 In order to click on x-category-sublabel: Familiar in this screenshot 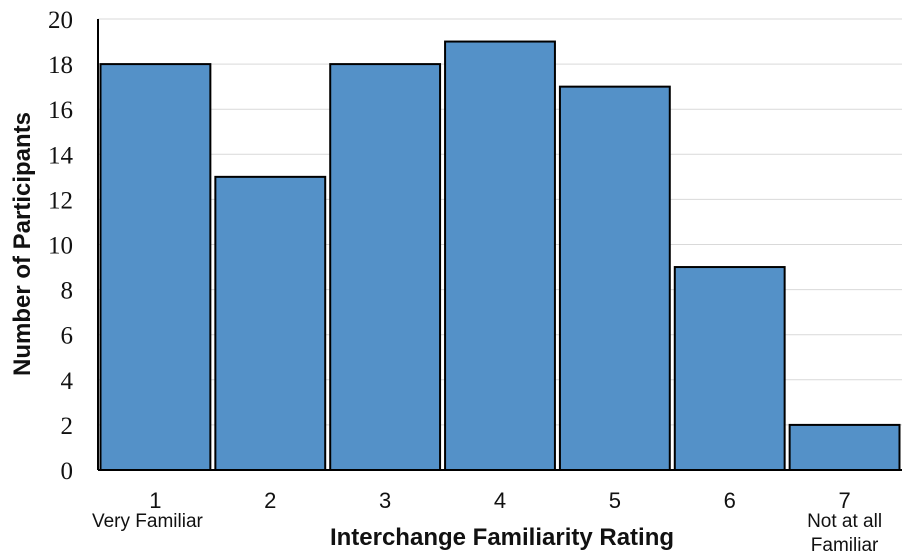, I will do `click(845, 544)`.